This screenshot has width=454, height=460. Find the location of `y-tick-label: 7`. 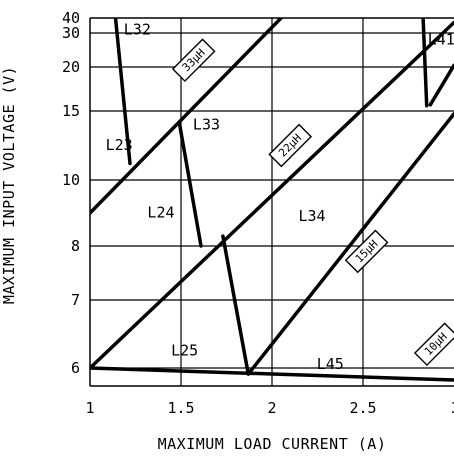

y-tick-label: 7 is located at coordinates (75, 300).